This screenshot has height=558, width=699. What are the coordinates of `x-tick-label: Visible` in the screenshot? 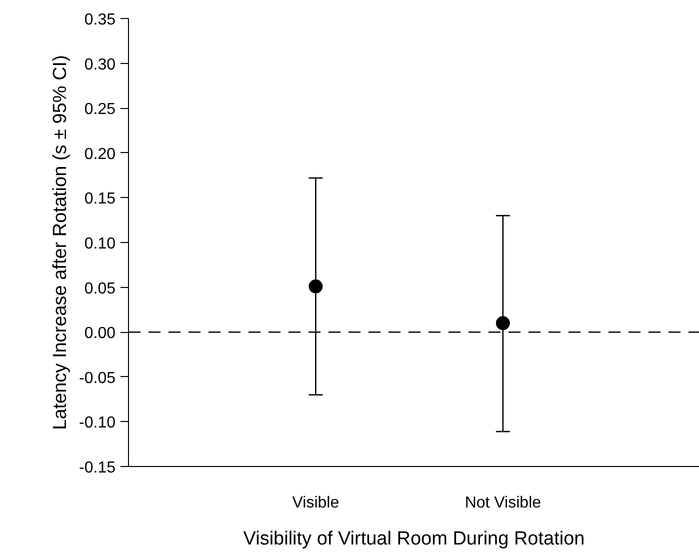 It's located at (316, 503).